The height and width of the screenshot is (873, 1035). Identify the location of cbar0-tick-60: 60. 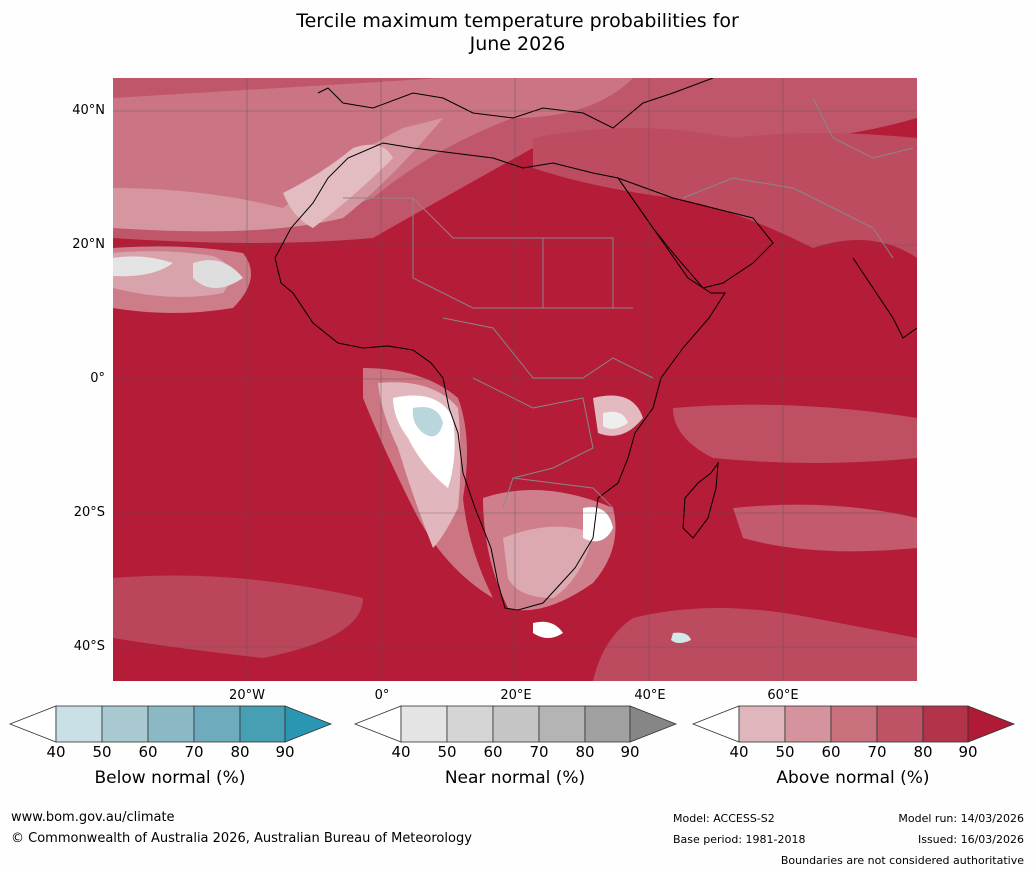
(148, 752).